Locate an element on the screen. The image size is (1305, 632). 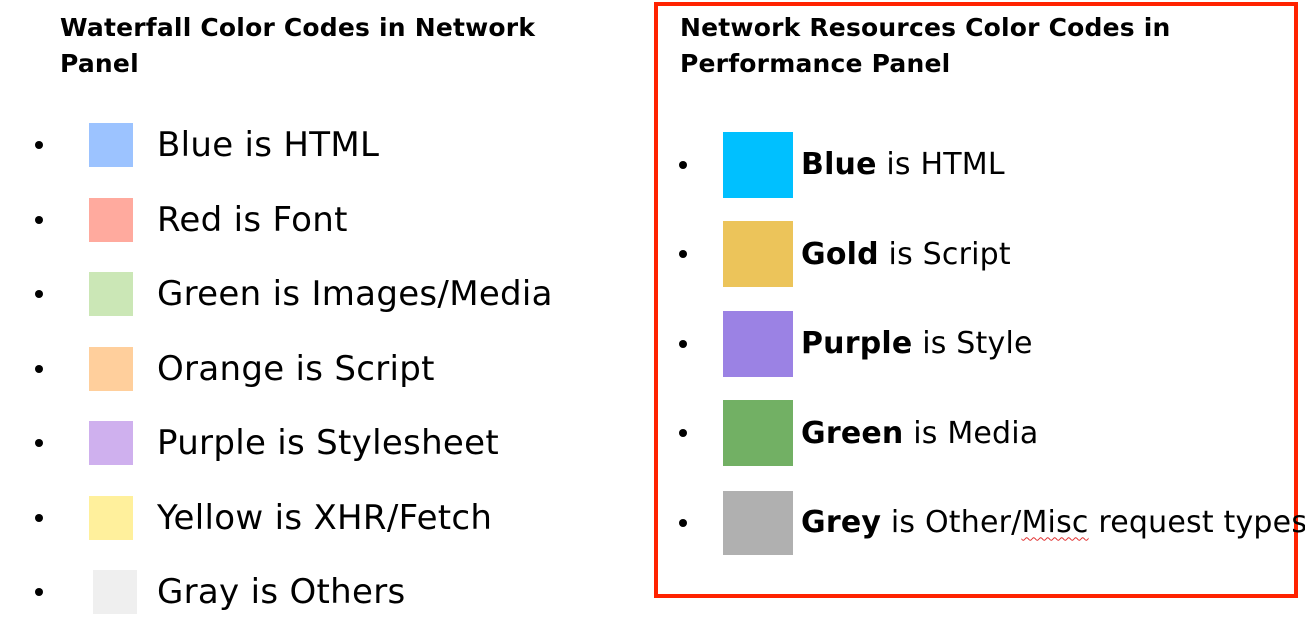
list-item-label: Grey is Other/Misc request types is located at coordinates (1053, 522).